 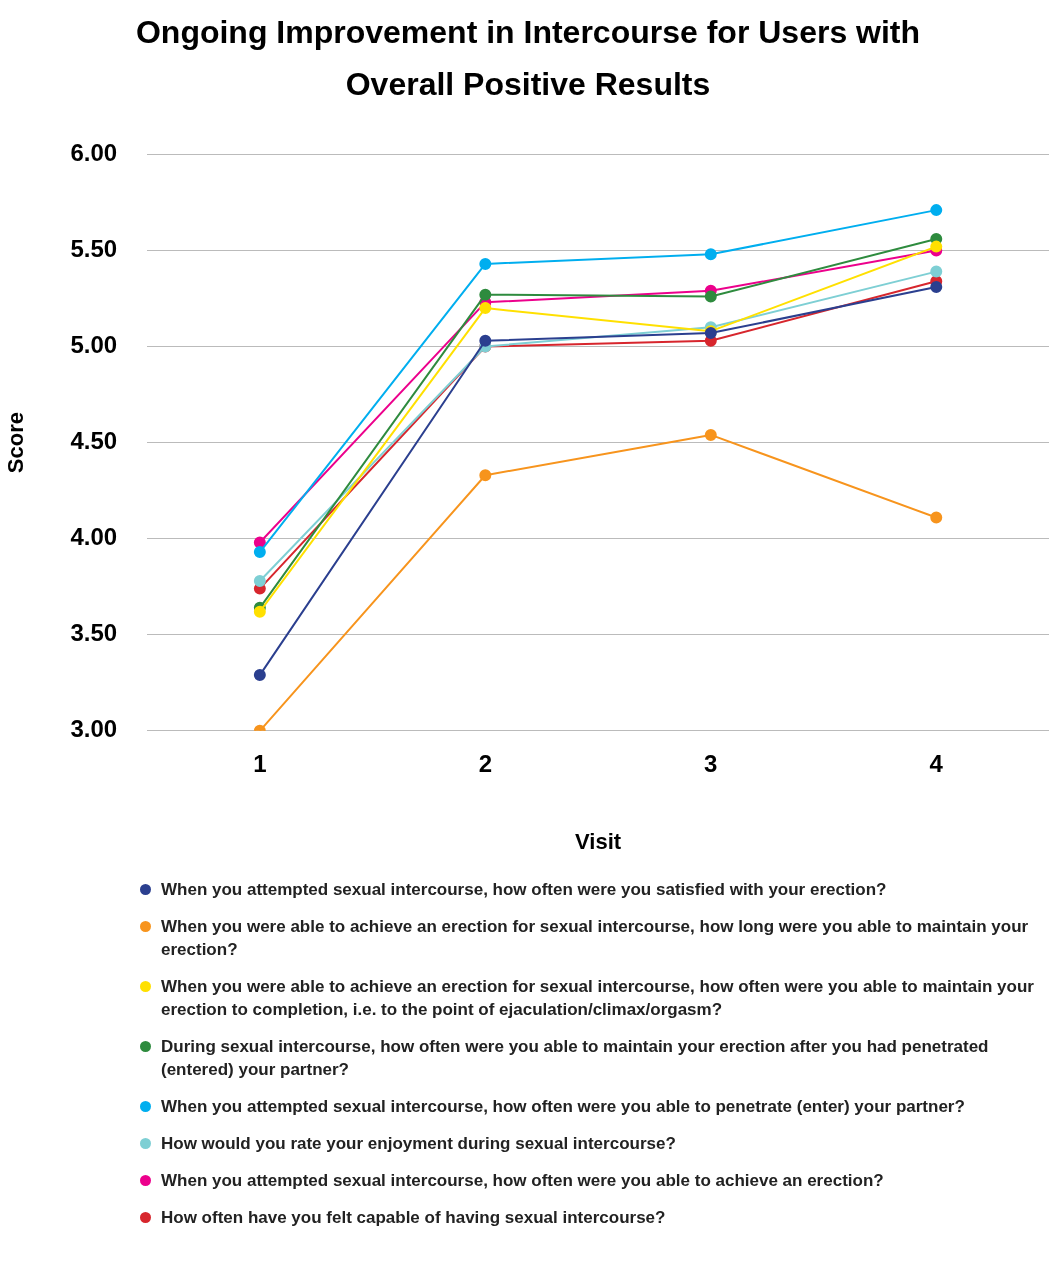 What do you see at coordinates (260, 763) in the screenshot?
I see `x-tick-label: 1` at bounding box center [260, 763].